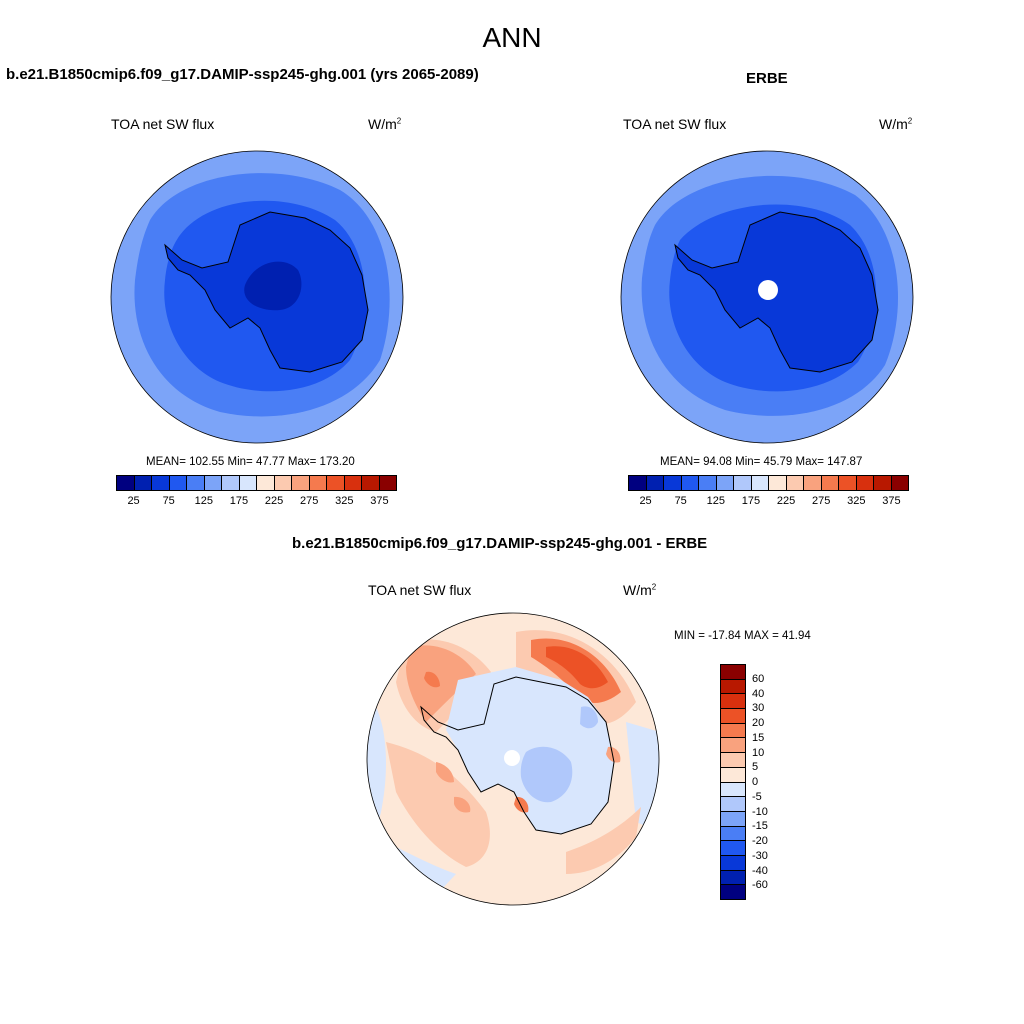 The width and height of the screenshot is (1024, 1024). Describe the element at coordinates (760, 885) in the screenshot. I see `colorbar-tick-label: -60` at that location.